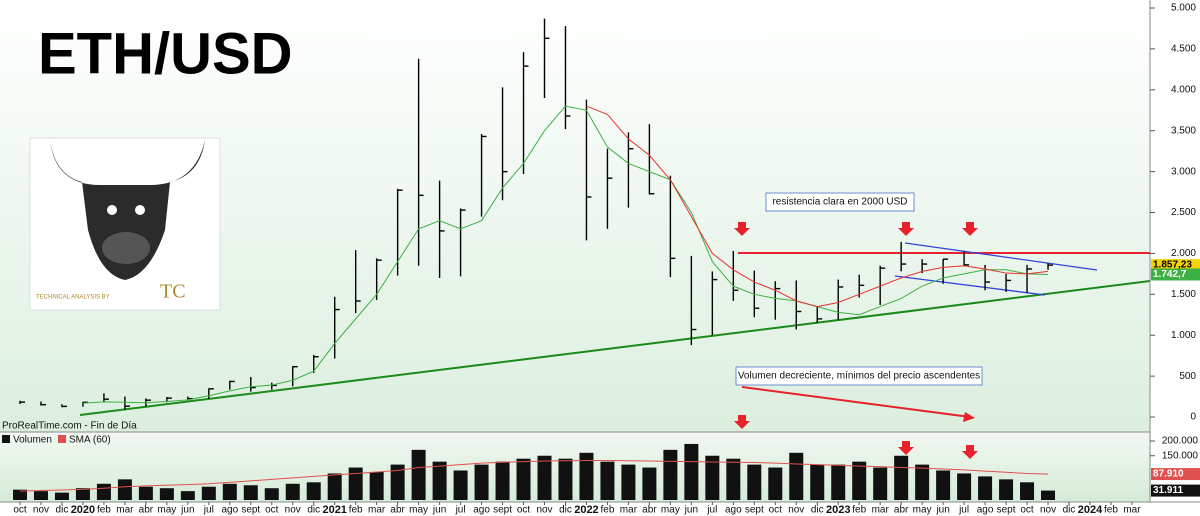  Describe the element at coordinates (1180, 455) in the screenshot. I see `y-tick-label: 150.000` at that location.